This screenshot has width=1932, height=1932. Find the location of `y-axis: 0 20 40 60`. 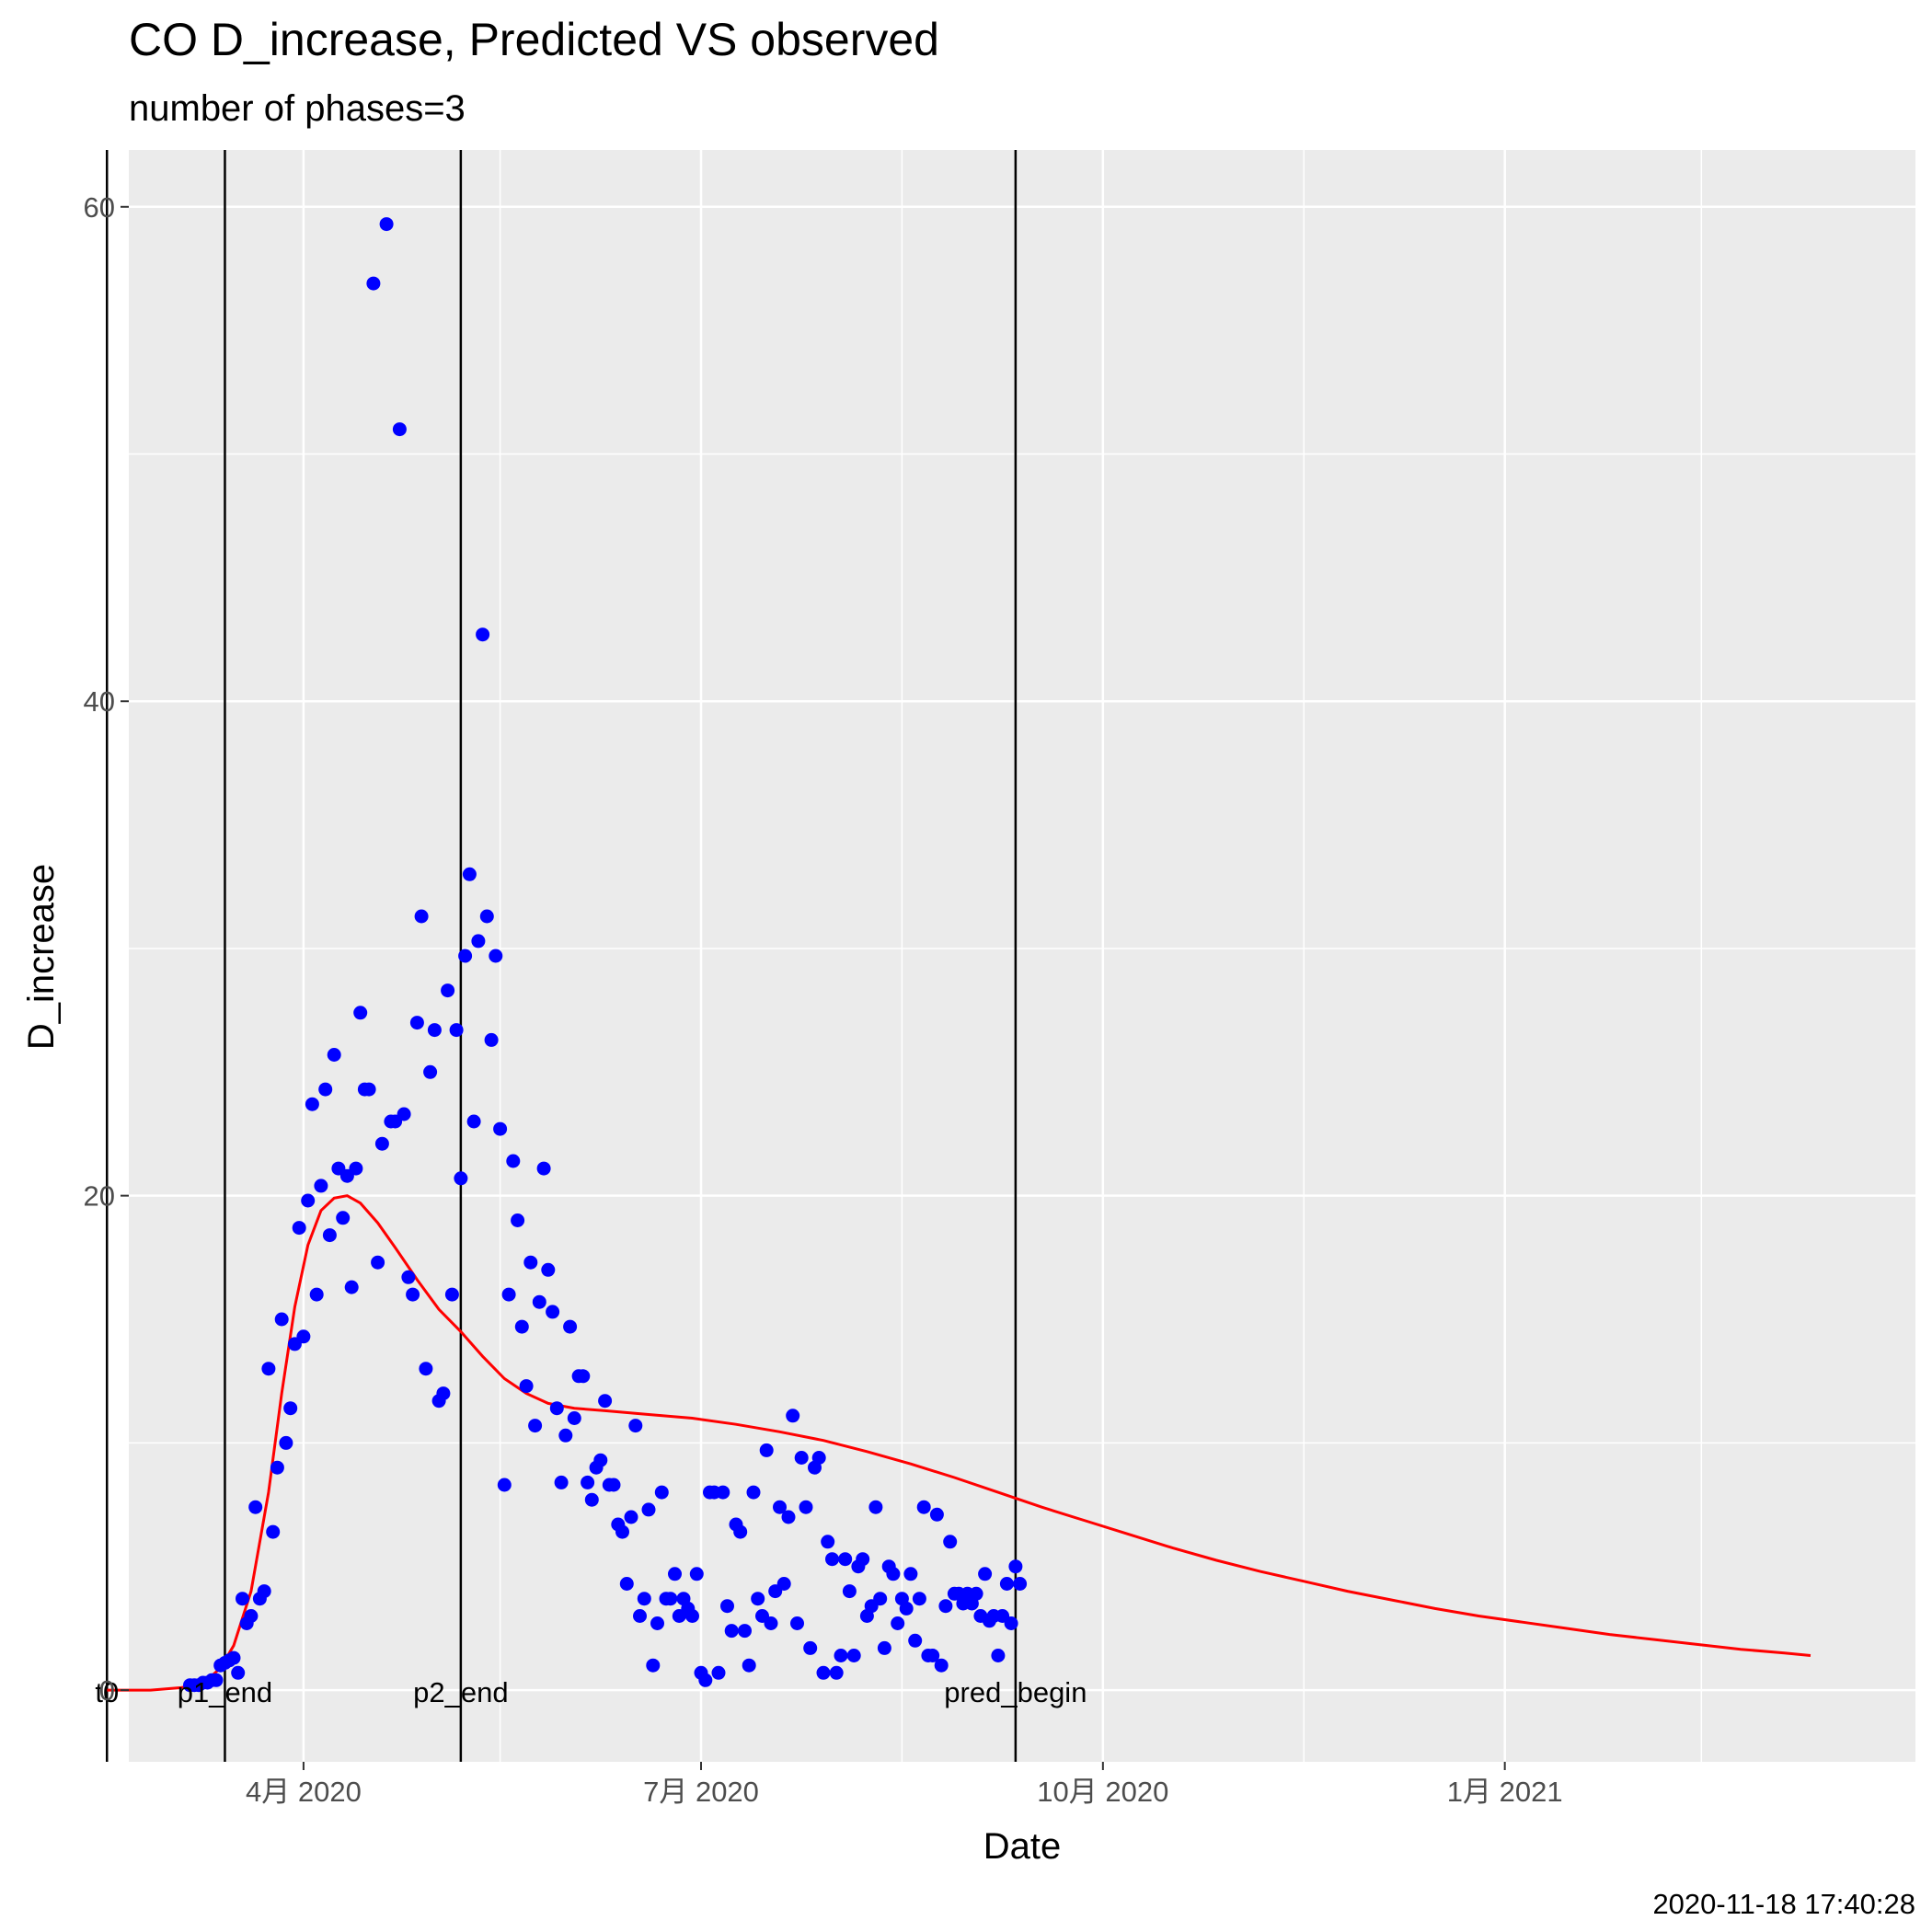

y-axis: 0 20 40 60 is located at coordinates (106, 949).